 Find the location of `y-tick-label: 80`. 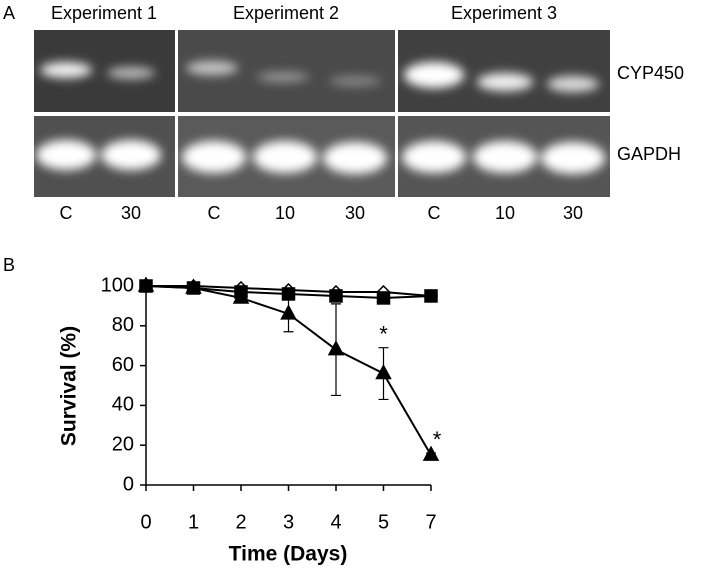

y-tick-label: 80 is located at coordinates (123, 325).